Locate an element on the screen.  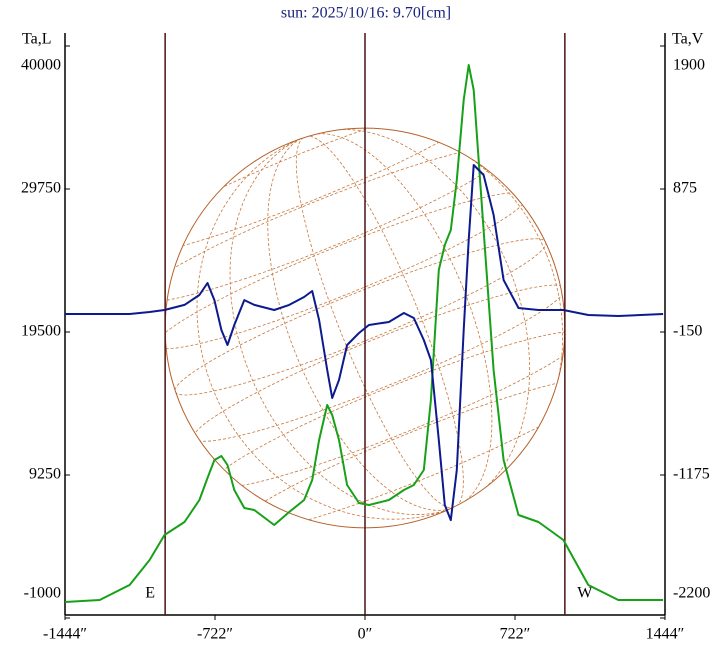
limb-label: W is located at coordinates (585, 593).